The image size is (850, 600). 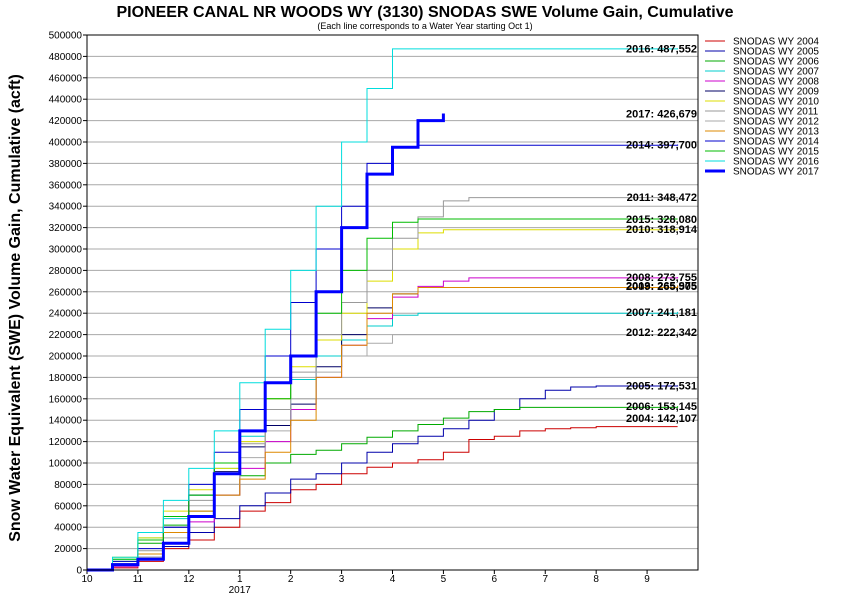 I want to click on x-tick-label: 3, so click(x=342, y=579).